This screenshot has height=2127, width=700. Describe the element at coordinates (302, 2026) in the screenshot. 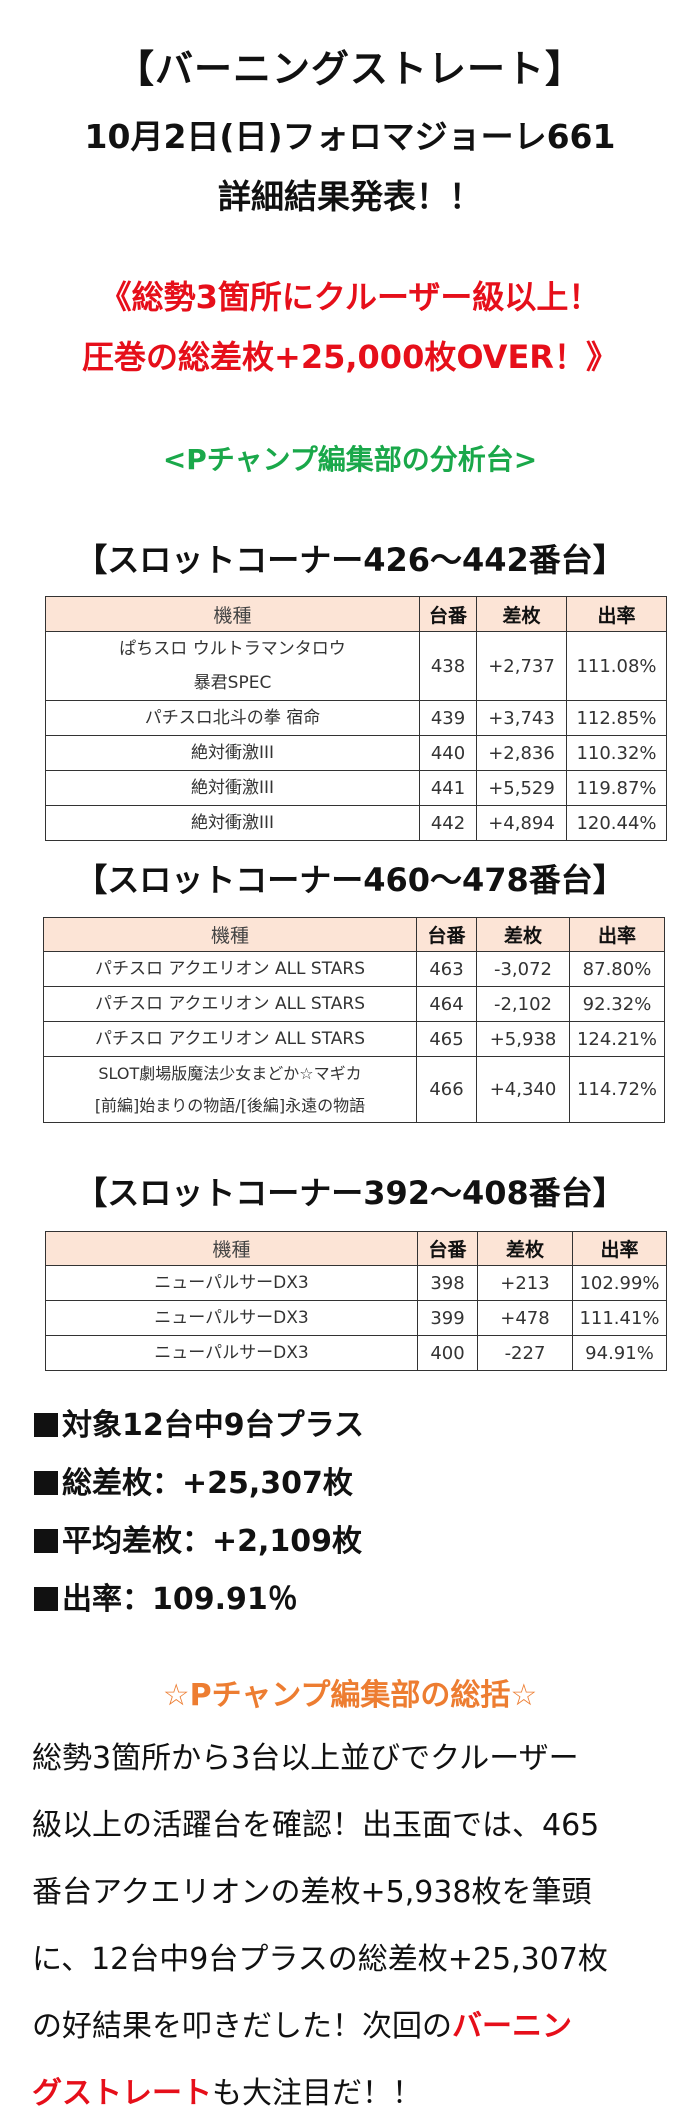

I see `review-line: の好結果を叩きだした！次回のバーニン` at that location.